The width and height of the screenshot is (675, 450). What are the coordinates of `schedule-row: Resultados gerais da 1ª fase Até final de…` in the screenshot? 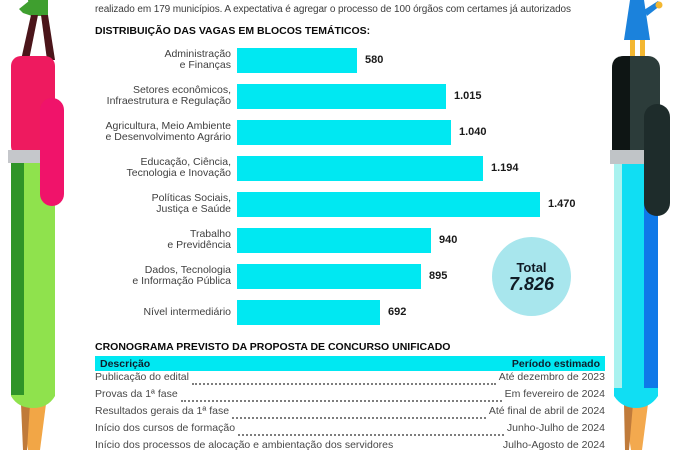 It's located at (350, 413).